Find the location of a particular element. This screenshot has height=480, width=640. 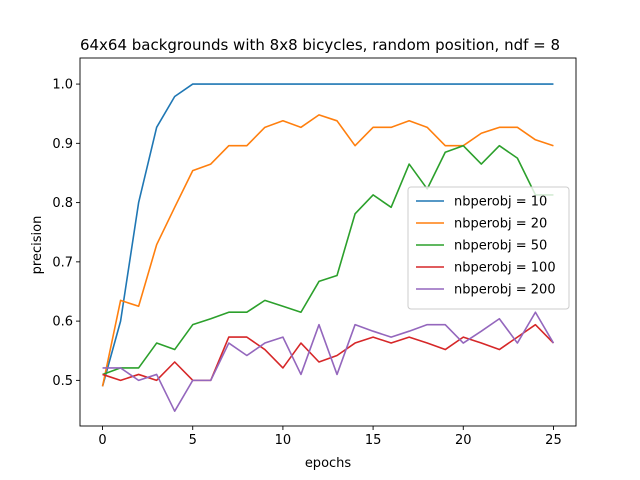

x-tick-label: 0 is located at coordinates (102, 440).